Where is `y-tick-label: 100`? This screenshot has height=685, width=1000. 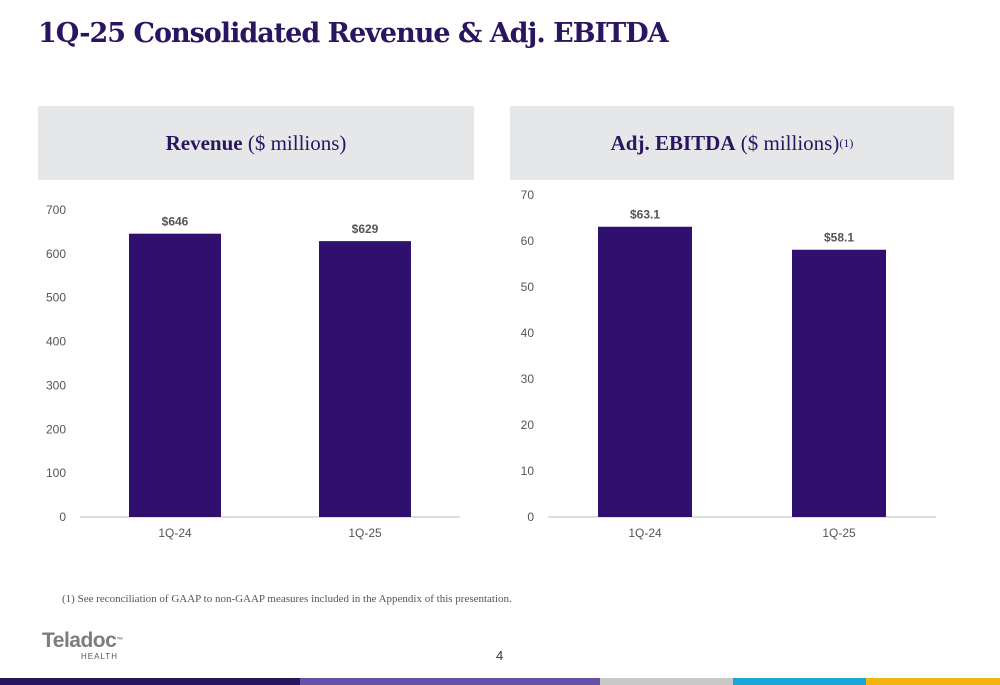 y-tick-label: 100 is located at coordinates (56, 473).